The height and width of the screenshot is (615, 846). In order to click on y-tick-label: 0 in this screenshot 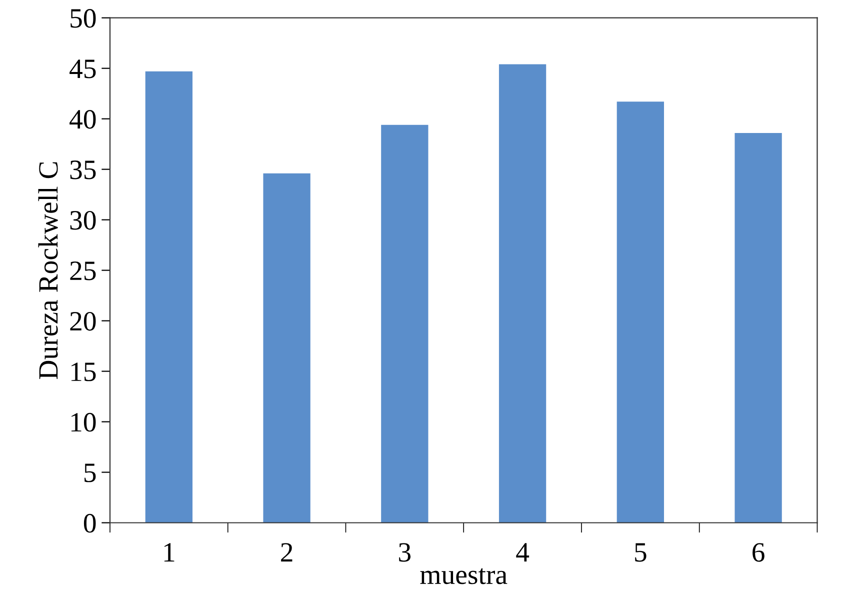, I will do `click(90, 523)`.